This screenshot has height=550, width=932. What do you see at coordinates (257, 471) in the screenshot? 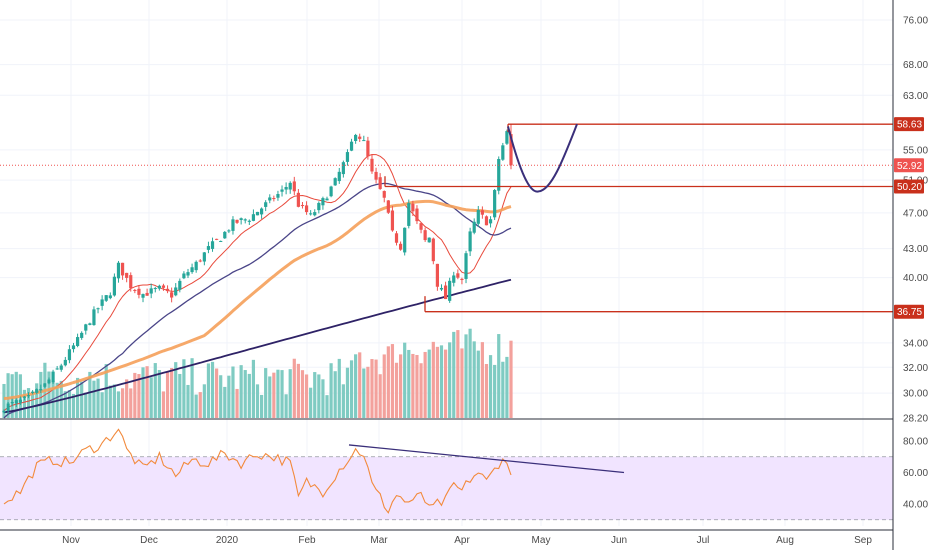
I see `rsi-line` at bounding box center [257, 471].